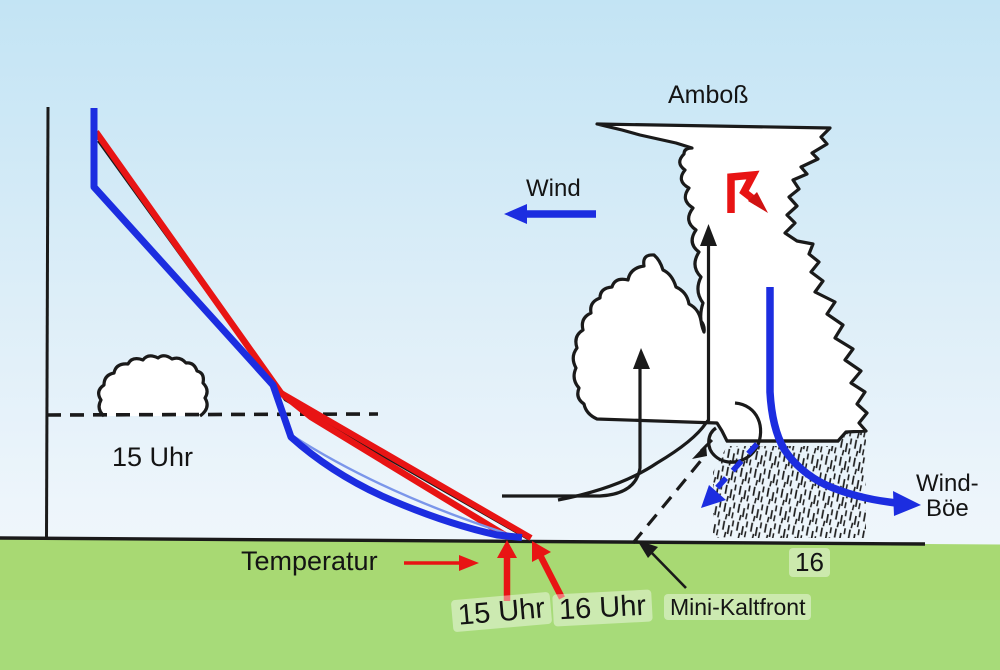 The height and width of the screenshot is (670, 1000). Describe the element at coordinates (699, 451) in the screenshot. I see `gust-front-nose-arrowhead-icon` at that location.